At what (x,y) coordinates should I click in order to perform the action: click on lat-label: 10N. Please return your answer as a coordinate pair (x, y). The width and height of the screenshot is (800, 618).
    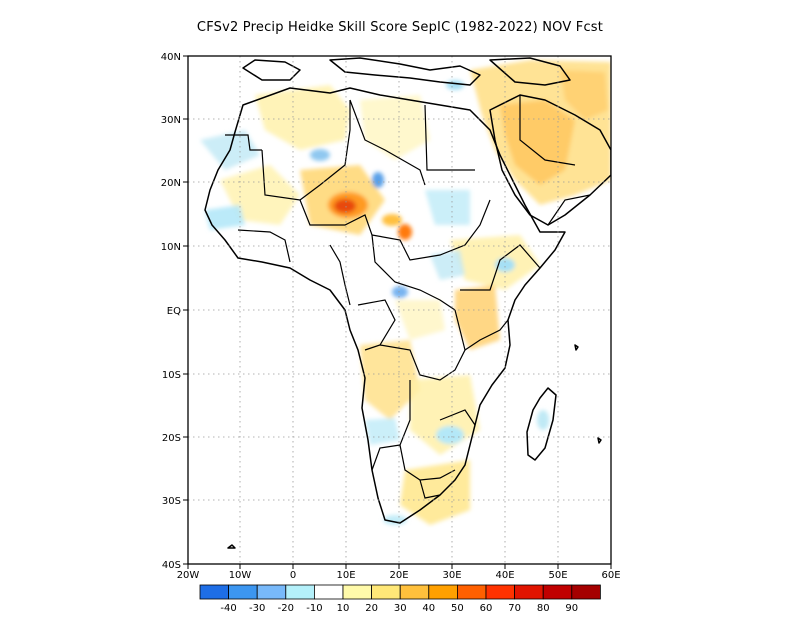
    Looking at the image, I should click on (171, 247).